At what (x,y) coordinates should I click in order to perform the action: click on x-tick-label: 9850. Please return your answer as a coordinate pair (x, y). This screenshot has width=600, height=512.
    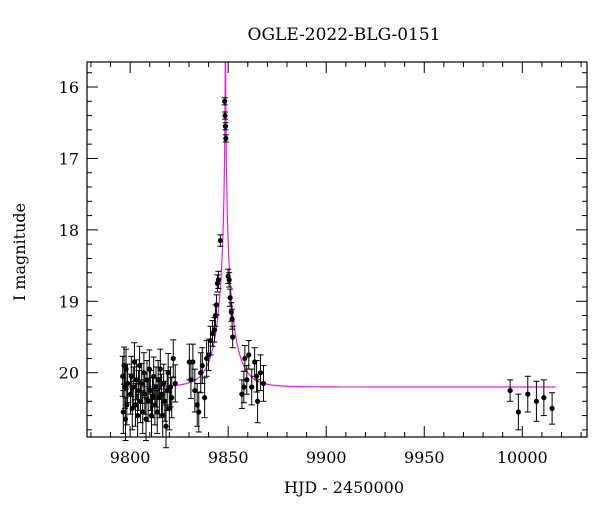
    Looking at the image, I should click on (228, 457).